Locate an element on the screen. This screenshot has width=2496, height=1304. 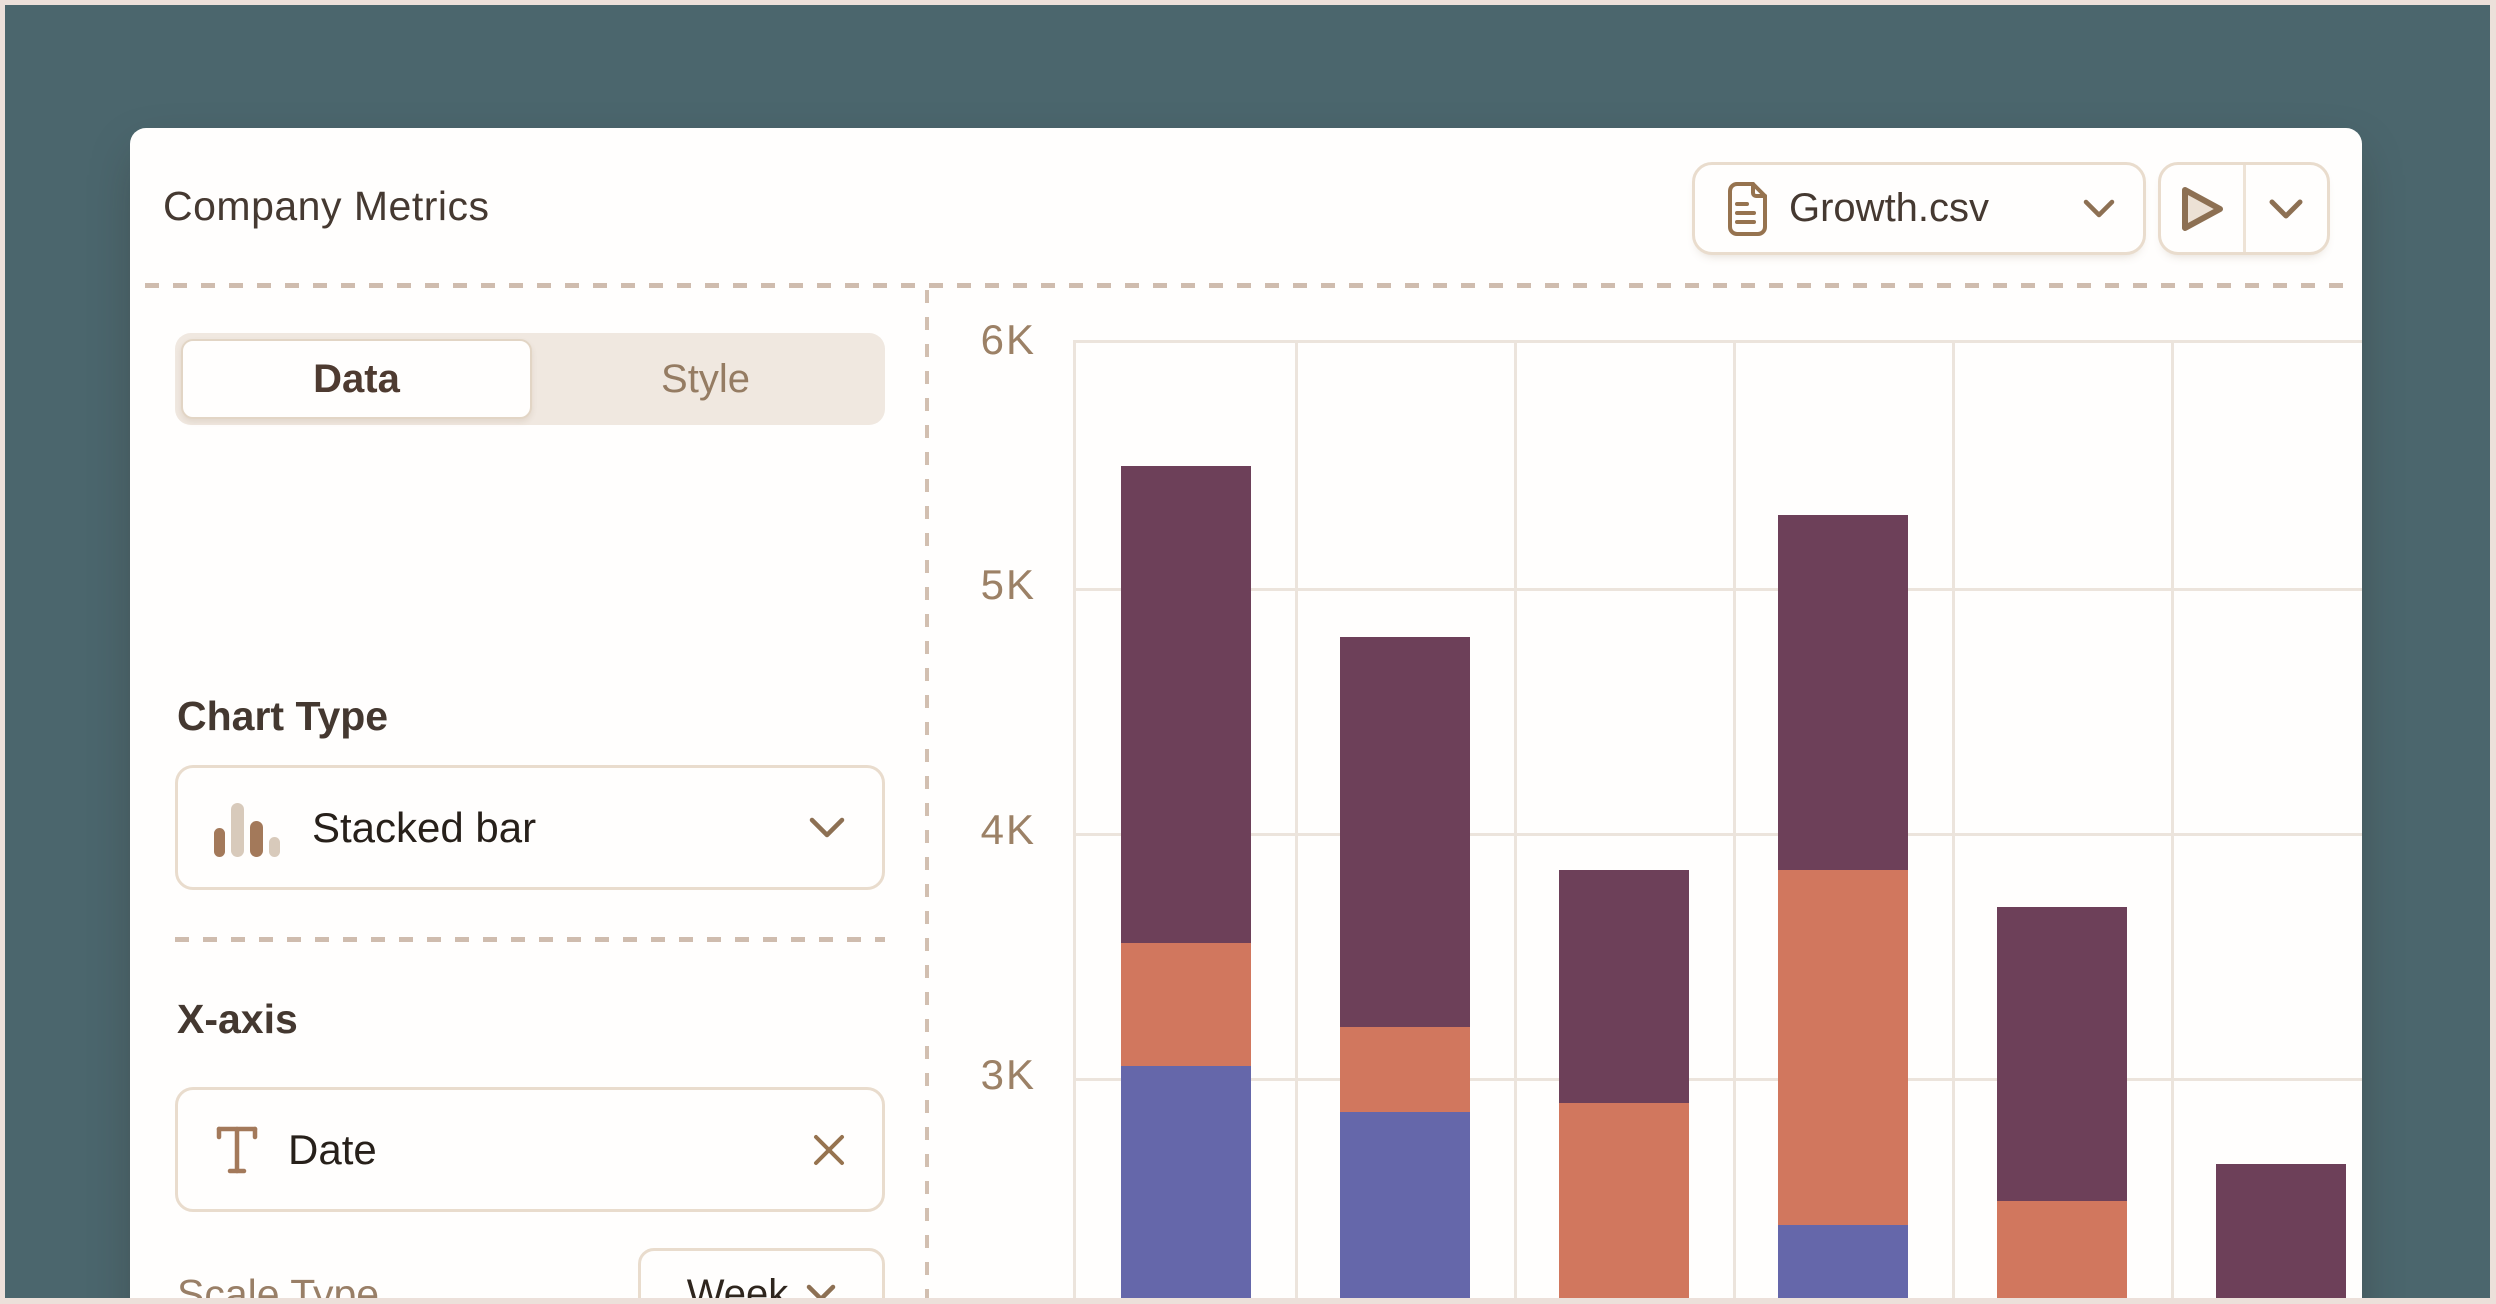
run-button is located at coordinates (2202, 208).